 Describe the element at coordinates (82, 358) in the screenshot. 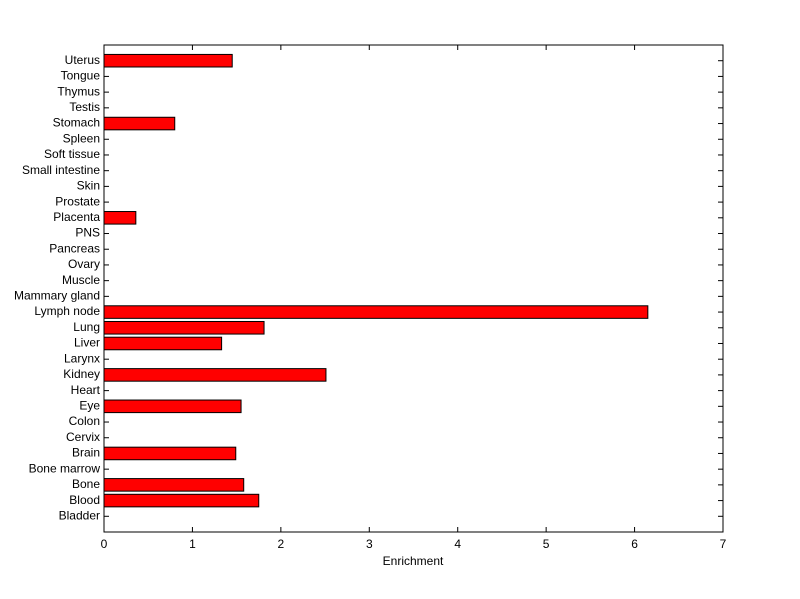

I see `y-tick-label: Larynx` at that location.